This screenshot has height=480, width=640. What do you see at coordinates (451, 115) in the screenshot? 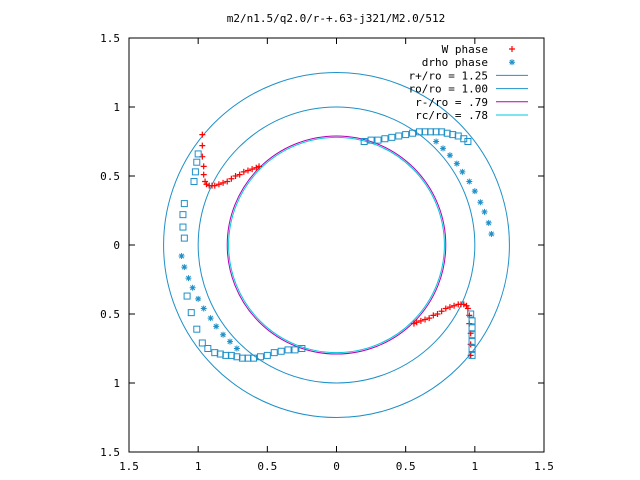
I see `legend-label-5: rc/ro = .78` at bounding box center [451, 115].